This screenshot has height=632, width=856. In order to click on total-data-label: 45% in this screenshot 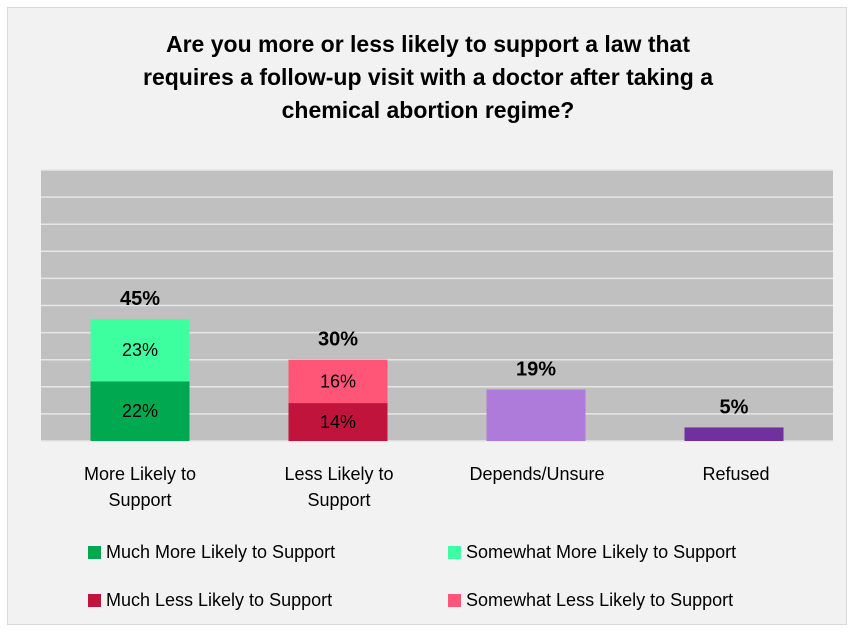, I will do `click(140, 299)`.